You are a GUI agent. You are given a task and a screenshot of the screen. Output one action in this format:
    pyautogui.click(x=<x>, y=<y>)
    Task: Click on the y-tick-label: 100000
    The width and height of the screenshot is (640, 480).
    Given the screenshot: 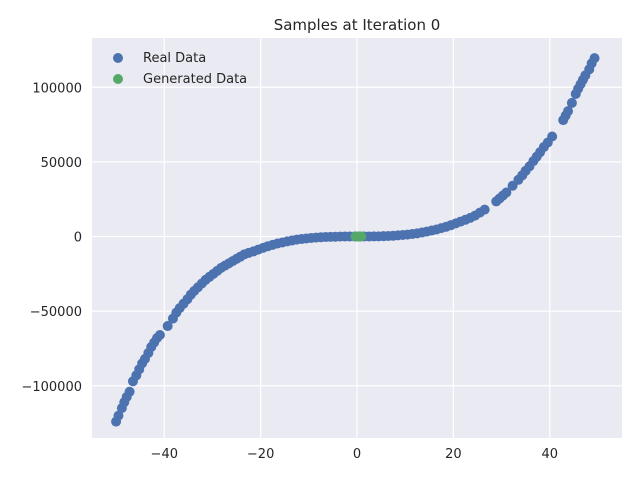 What is the action you would take?
    pyautogui.click(x=57, y=88)
    